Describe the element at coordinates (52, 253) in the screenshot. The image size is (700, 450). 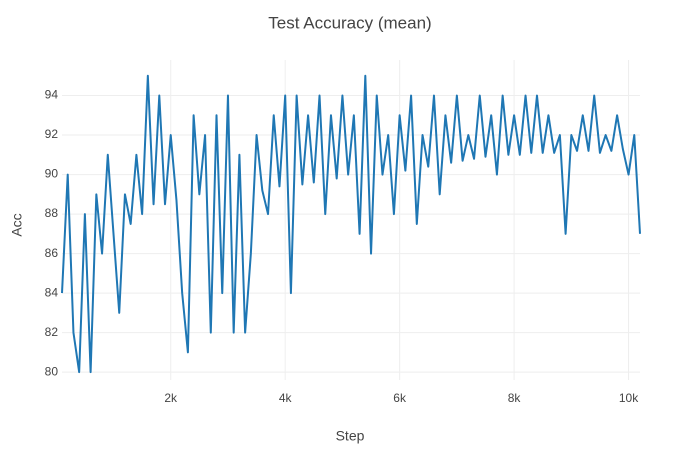
I see `y-tick-label: 86` at that location.